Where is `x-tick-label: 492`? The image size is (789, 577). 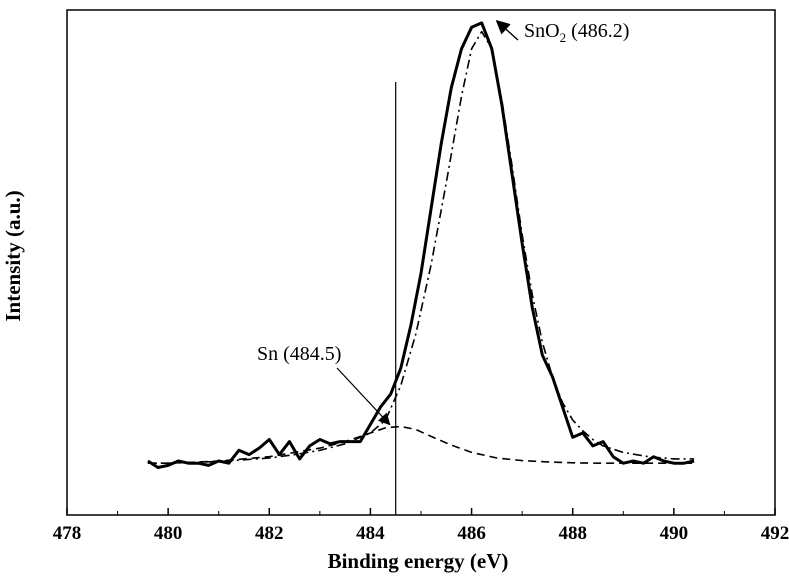
x-tick-label: 492 is located at coordinates (775, 533).